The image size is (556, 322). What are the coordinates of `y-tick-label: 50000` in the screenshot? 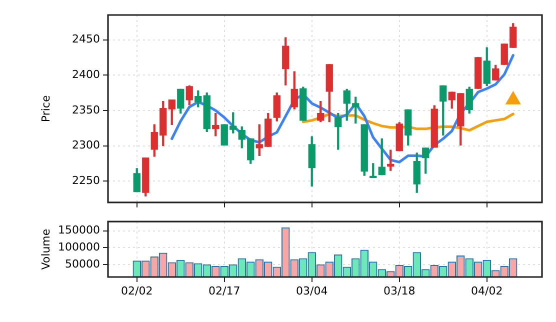 It's located at (82, 264).